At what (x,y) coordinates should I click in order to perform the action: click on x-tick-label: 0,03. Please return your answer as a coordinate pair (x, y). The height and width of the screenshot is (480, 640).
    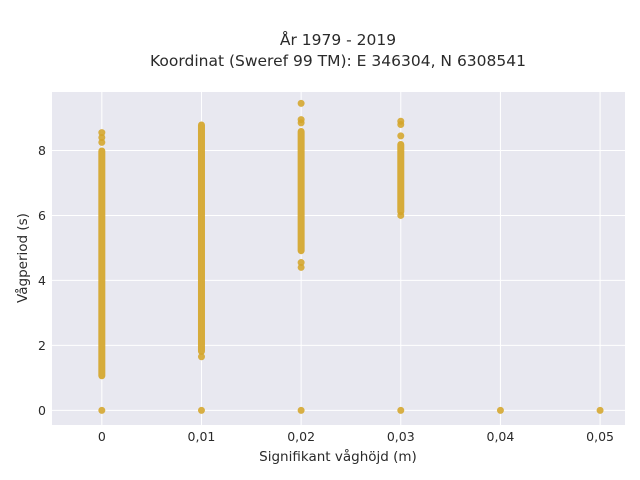
    Looking at the image, I should click on (401, 436).